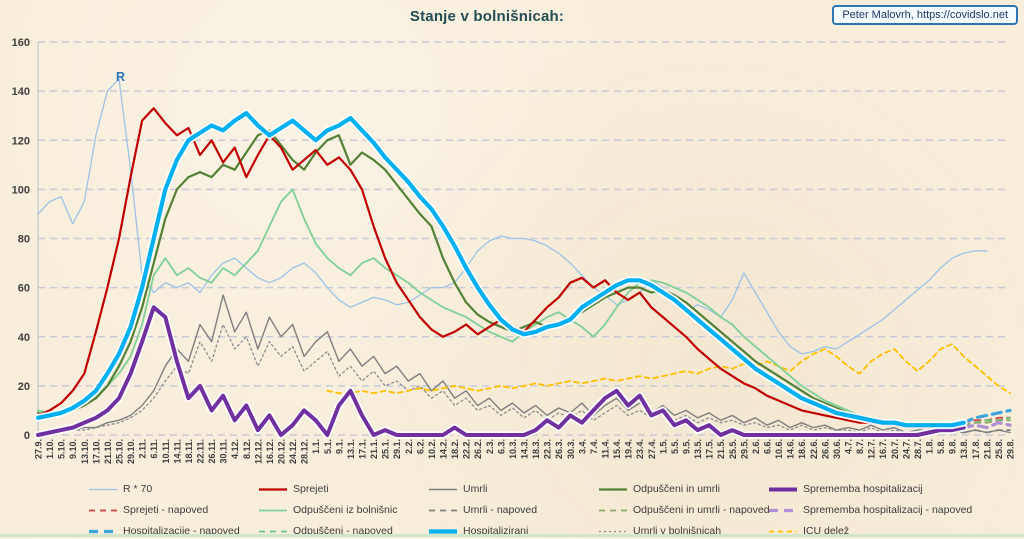 Image resolution: width=1024 pixels, height=539 pixels. Describe the element at coordinates (224, 451) in the screenshot. I see `x-tick-label: 30.11.` at that location.